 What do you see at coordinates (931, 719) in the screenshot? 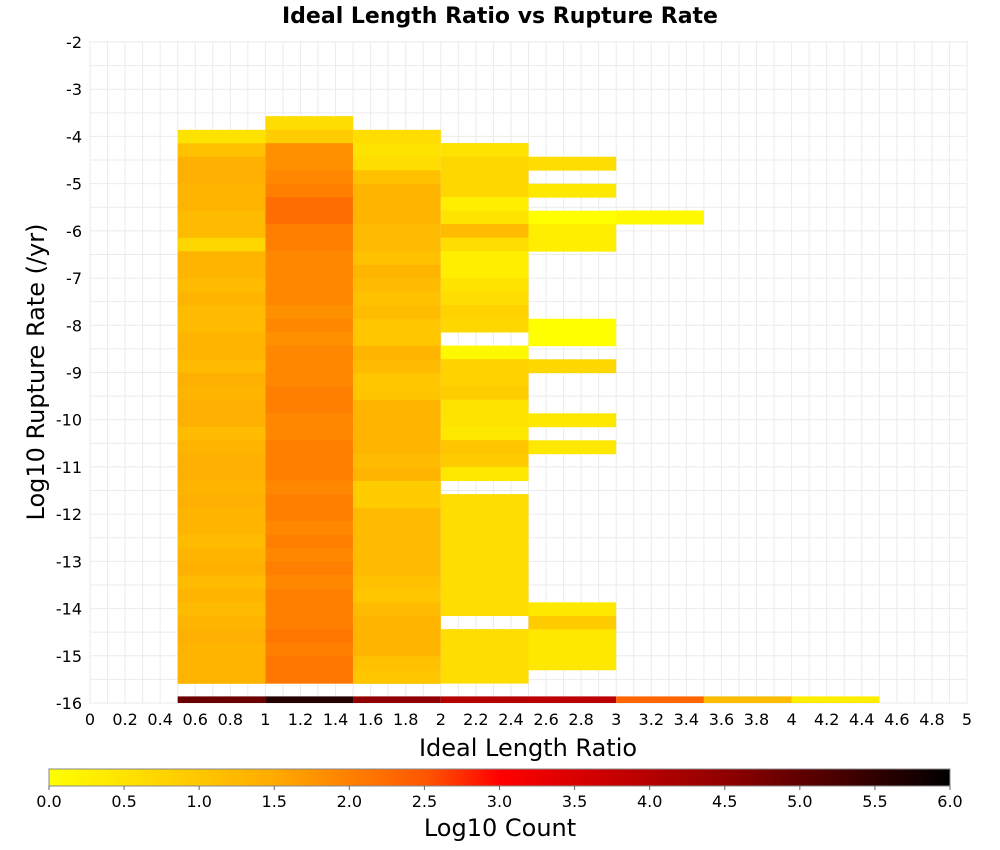
I see `x-tick-label: 4.8` at bounding box center [931, 719].